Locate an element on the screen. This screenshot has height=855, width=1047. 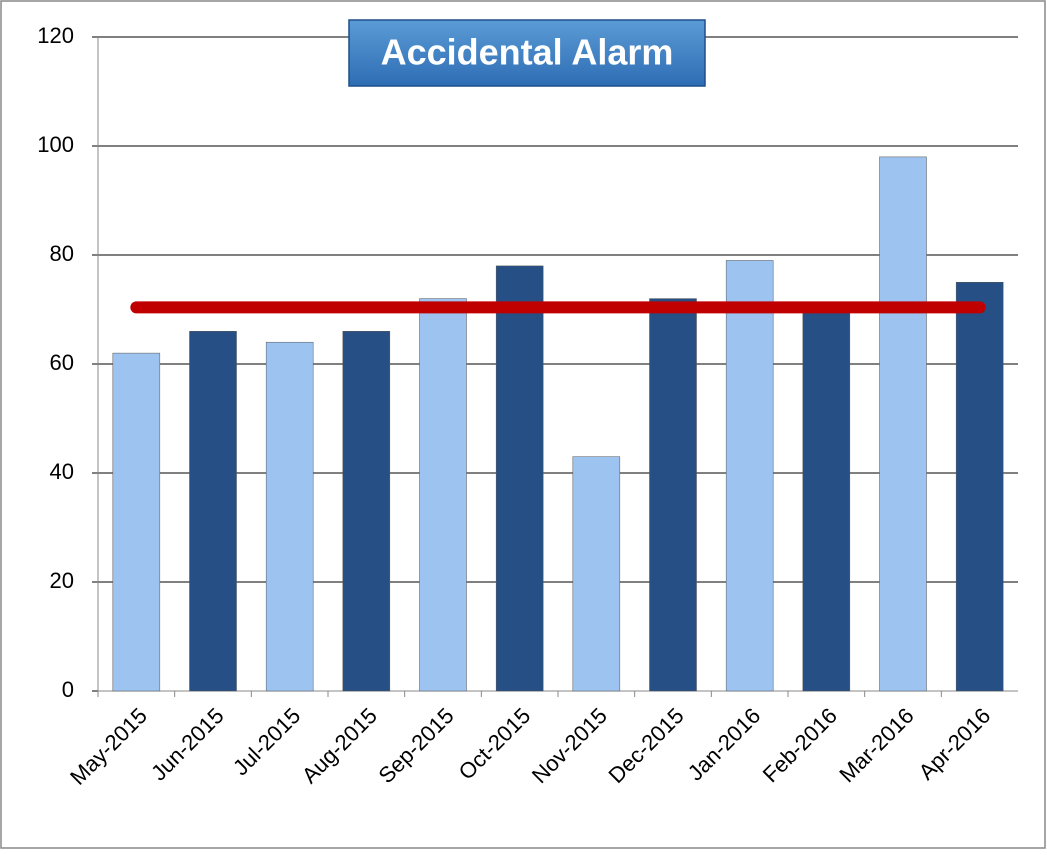
y-tick-label: 100 is located at coordinates (55, 144).